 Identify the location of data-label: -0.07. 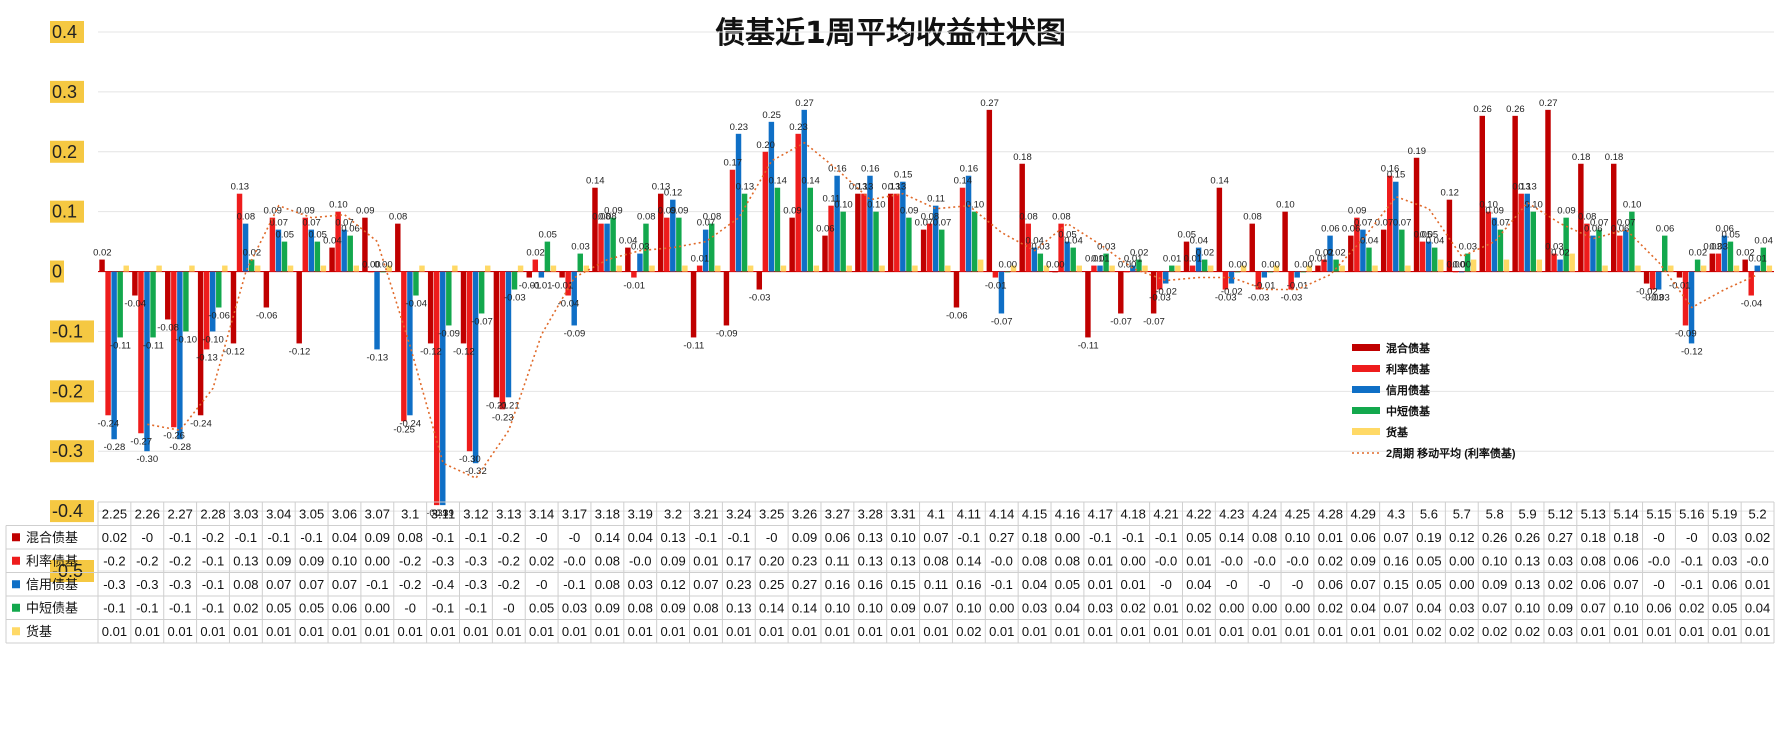
(482, 321).